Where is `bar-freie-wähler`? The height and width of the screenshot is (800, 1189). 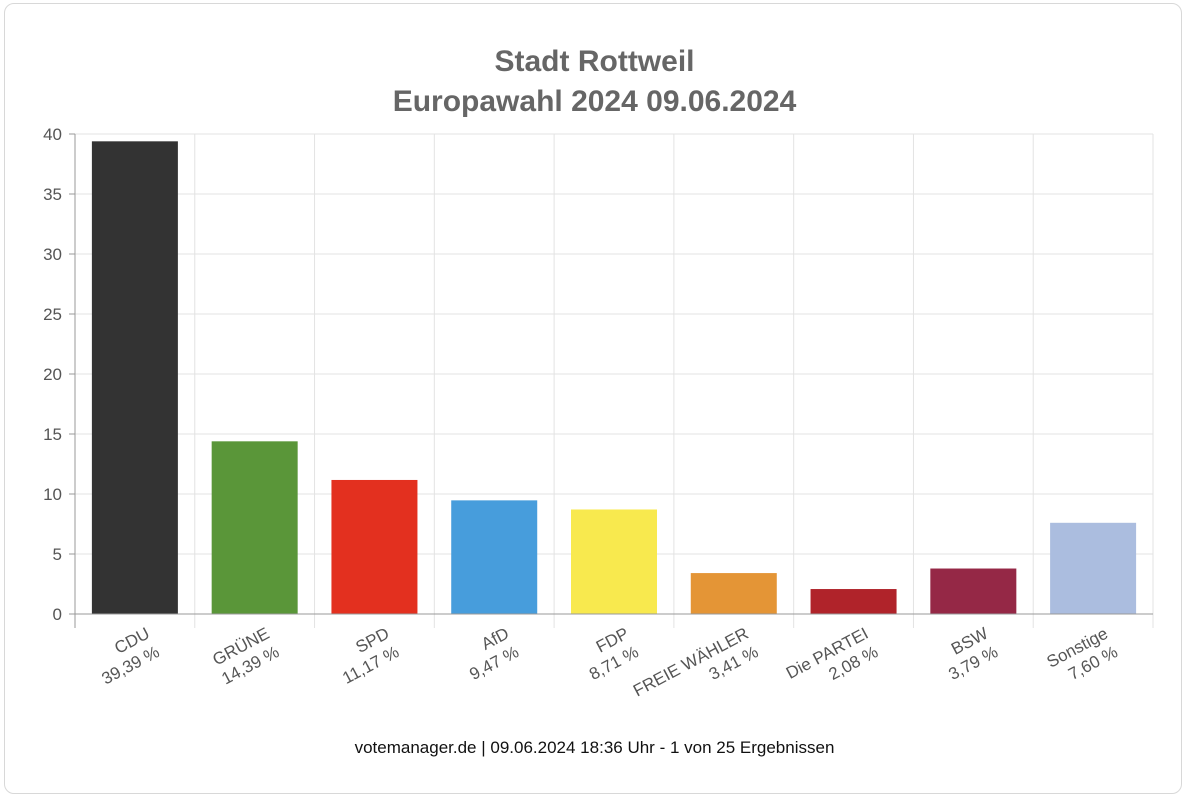
bar-freie-wähler is located at coordinates (733, 593).